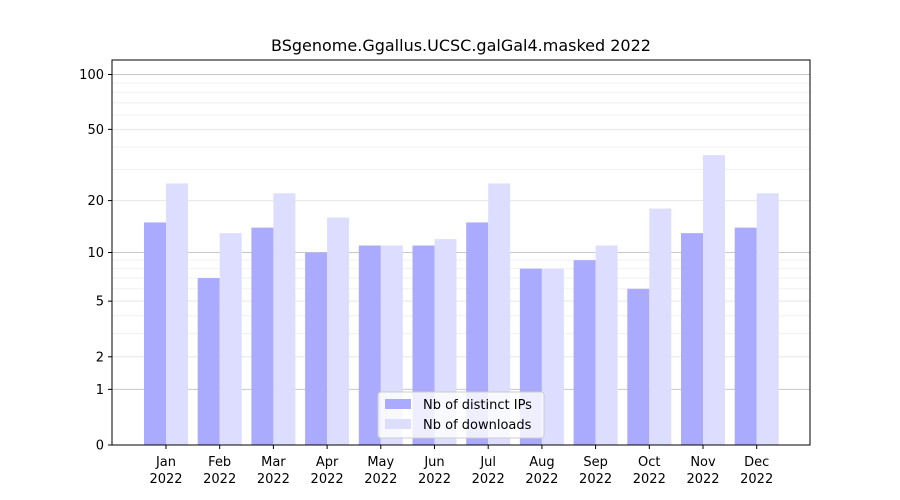 This screenshot has height=500, width=900. What do you see at coordinates (649, 471) in the screenshot?
I see `x-tick-label: Oct 2022` at bounding box center [649, 471].